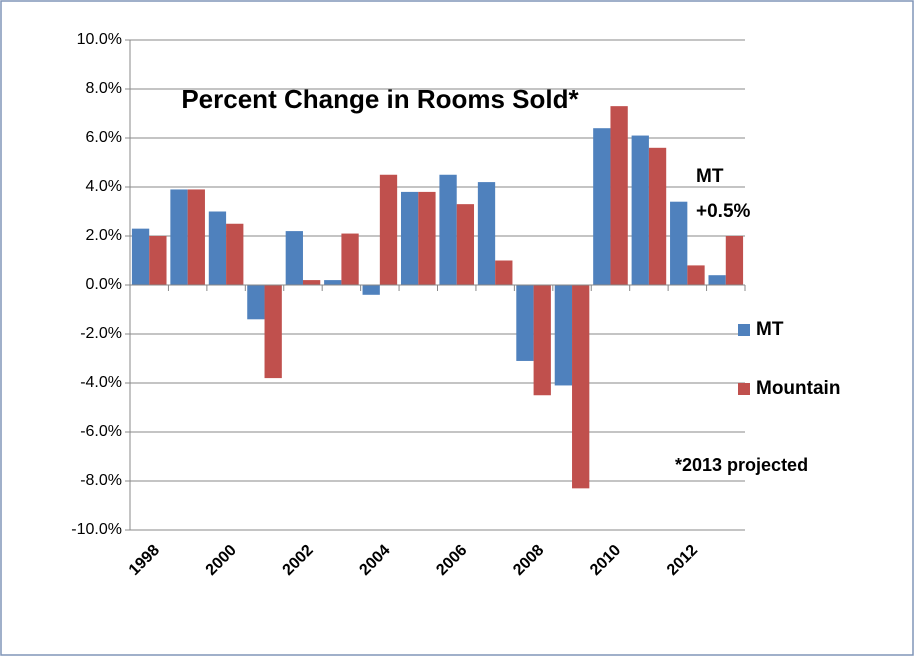  I want to click on y-tick-label: 2.0%, so click(104, 235).